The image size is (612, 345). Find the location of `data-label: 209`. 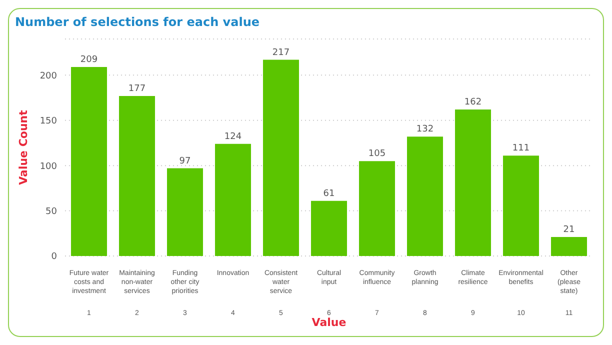

data-label: 209 is located at coordinates (89, 60).